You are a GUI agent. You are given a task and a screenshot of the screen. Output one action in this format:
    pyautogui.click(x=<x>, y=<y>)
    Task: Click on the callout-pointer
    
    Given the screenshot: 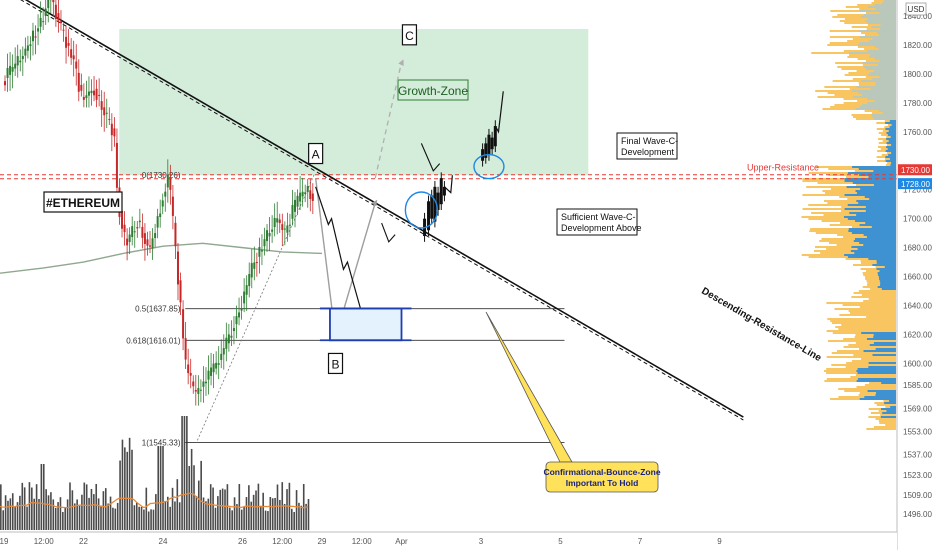 What is the action you would take?
    pyautogui.click(x=529, y=387)
    